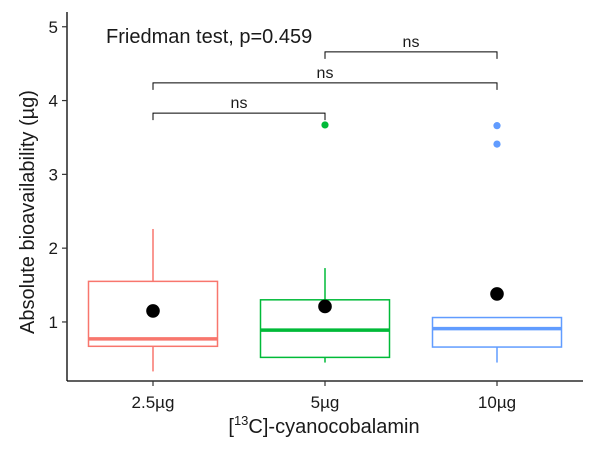  What do you see at coordinates (28, 212) in the screenshot?
I see `y-axis-title: Absolute bioavailability (µg)` at bounding box center [28, 212].